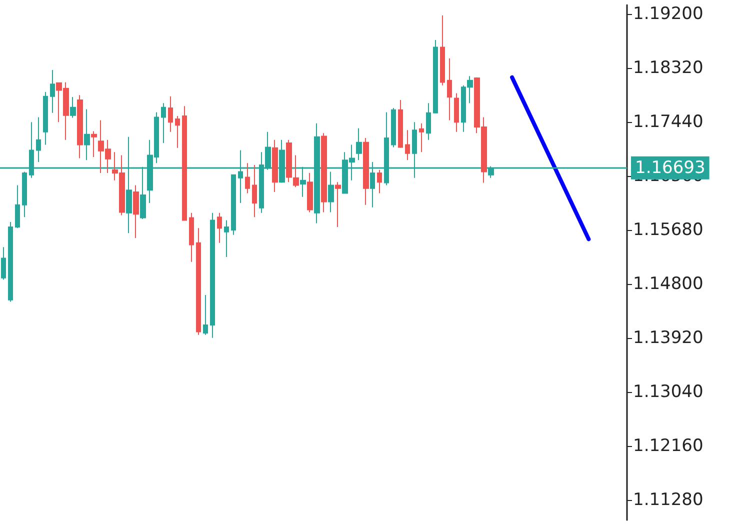 This screenshot has height=527, width=730. I want to click on y-tick-label: 1.13040, so click(668, 392).